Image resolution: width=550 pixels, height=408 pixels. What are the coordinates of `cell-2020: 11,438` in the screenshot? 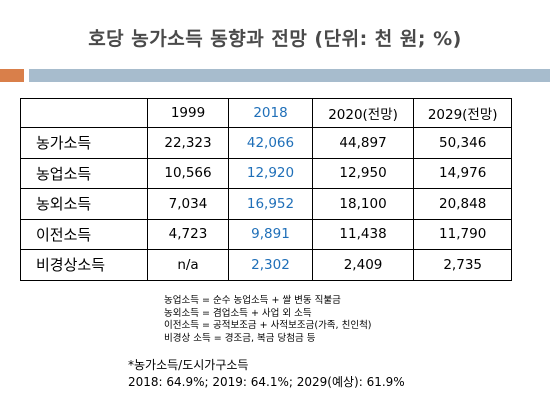 It's located at (363, 234).